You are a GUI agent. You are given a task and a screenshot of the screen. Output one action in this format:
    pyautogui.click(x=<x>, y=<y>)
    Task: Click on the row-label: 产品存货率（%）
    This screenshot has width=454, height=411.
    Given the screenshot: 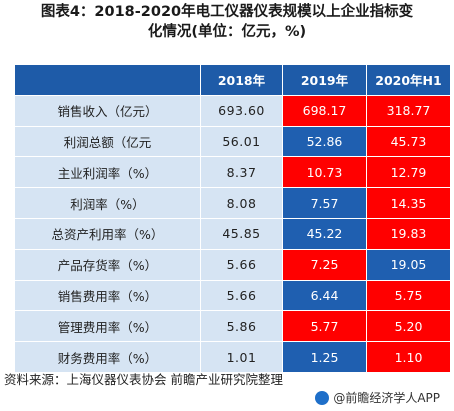 What is the action you would take?
    pyautogui.click(x=107, y=264)
    